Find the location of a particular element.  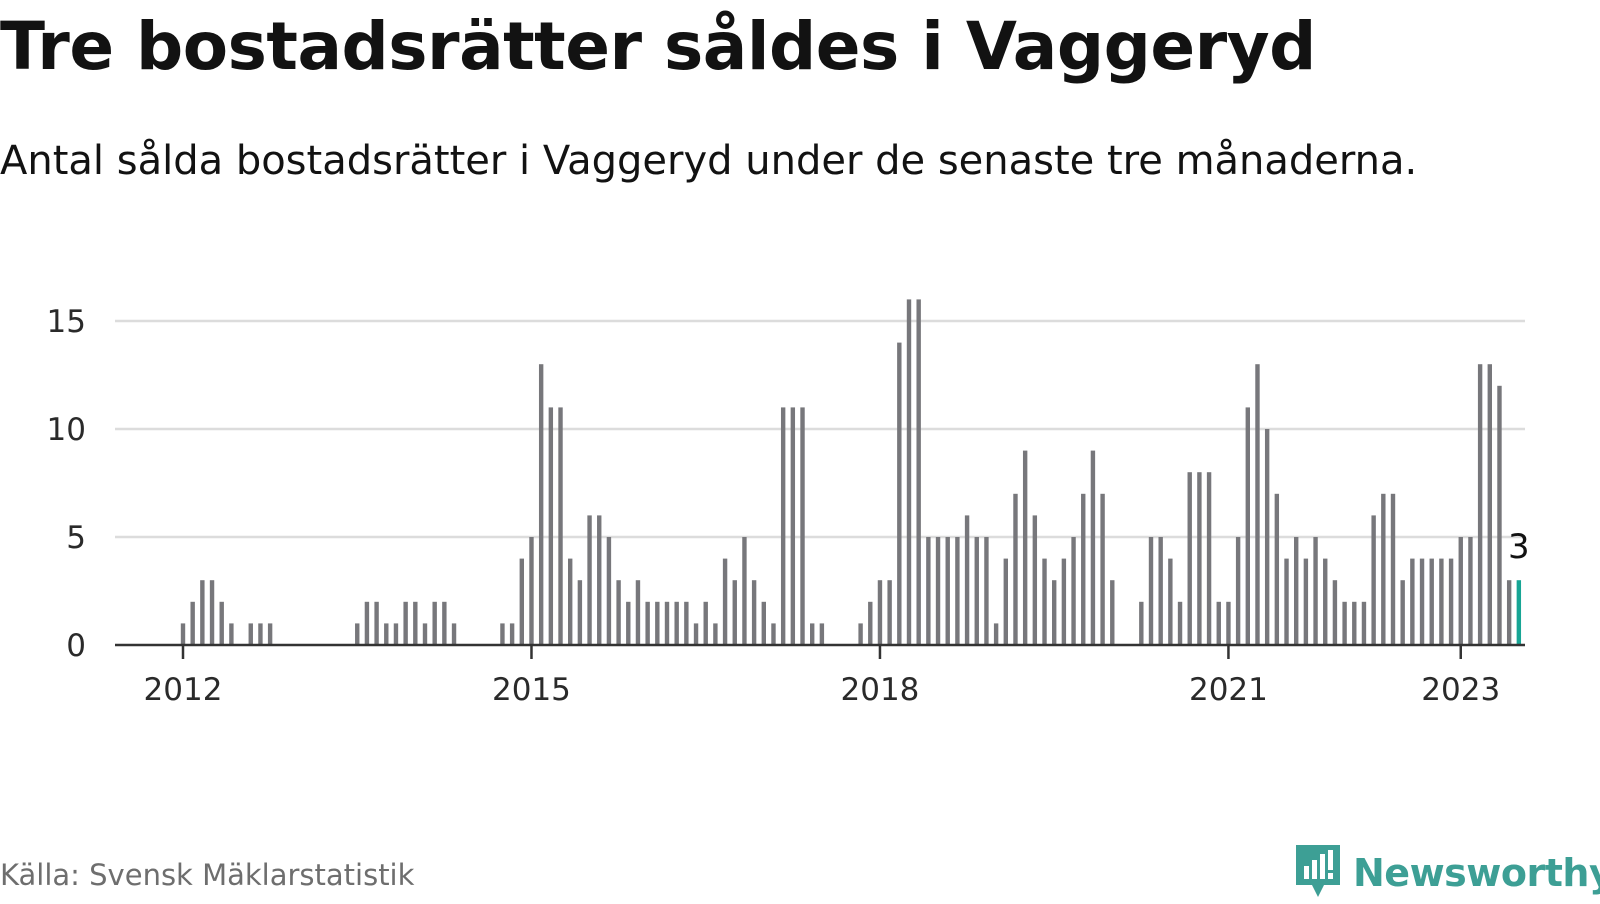

x-tick-label: 2018 is located at coordinates (880, 690).